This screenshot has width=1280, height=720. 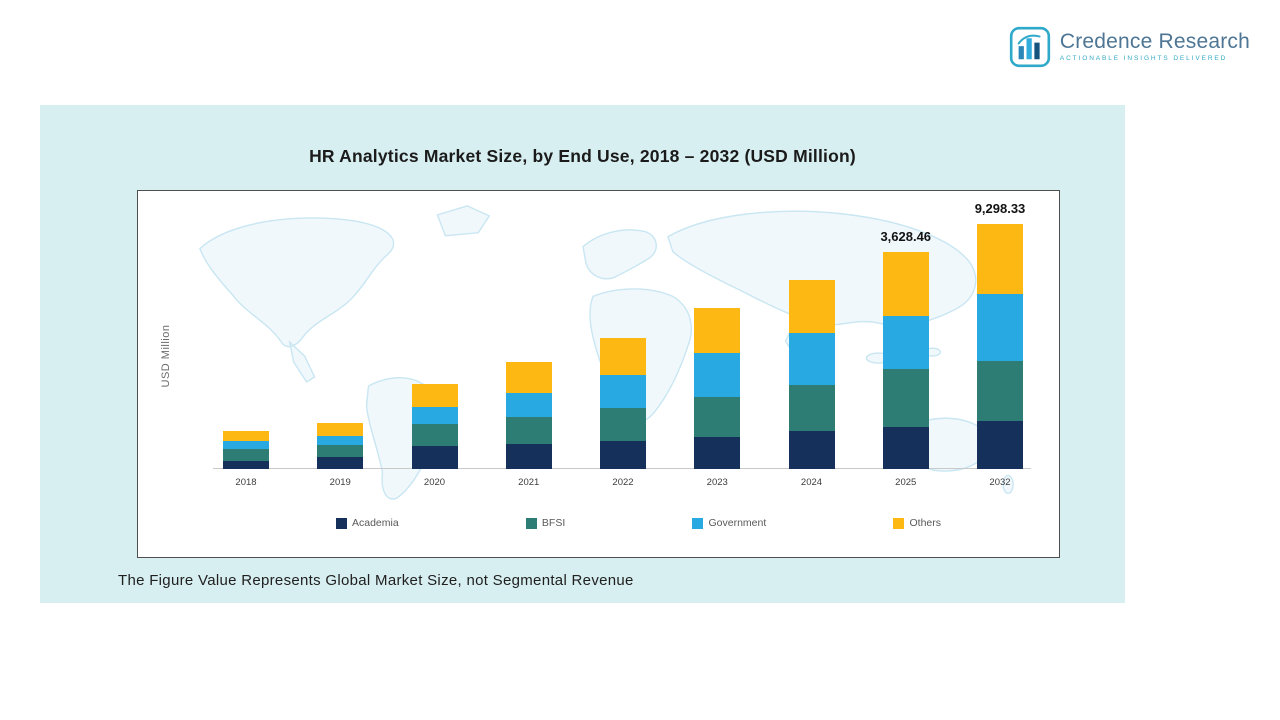 What do you see at coordinates (623, 482) in the screenshot?
I see `x-axis-label: 2022` at bounding box center [623, 482].